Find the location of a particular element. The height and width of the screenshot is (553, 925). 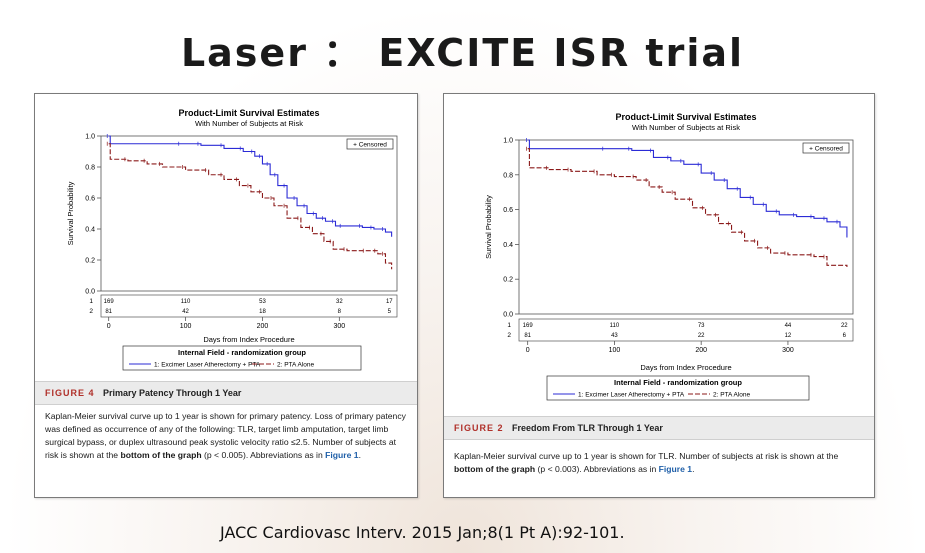

at-risk-count: 17 is located at coordinates (389, 302).